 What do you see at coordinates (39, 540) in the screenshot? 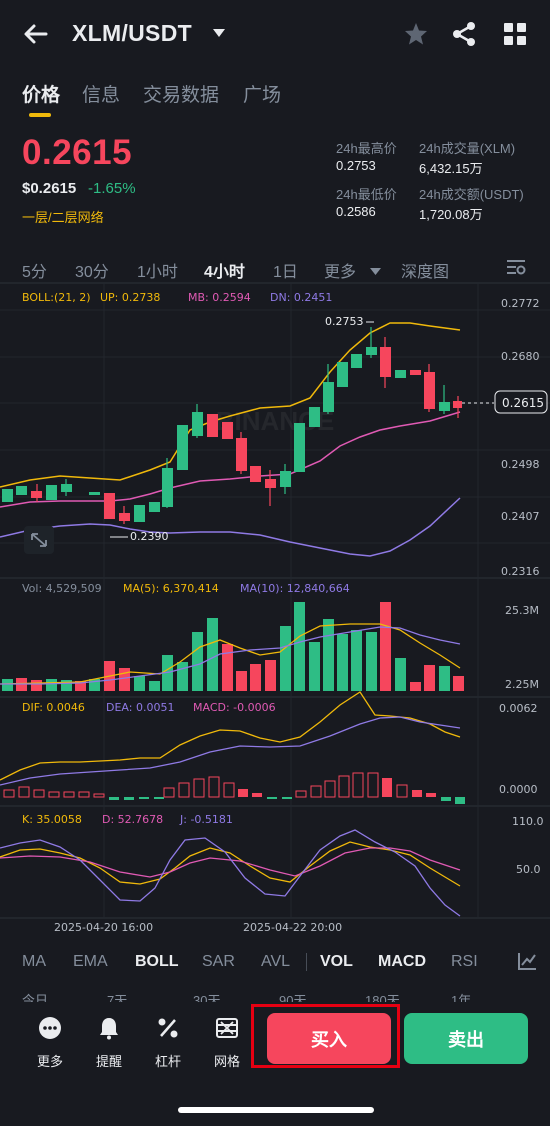
I see `expand-icon` at bounding box center [39, 540].